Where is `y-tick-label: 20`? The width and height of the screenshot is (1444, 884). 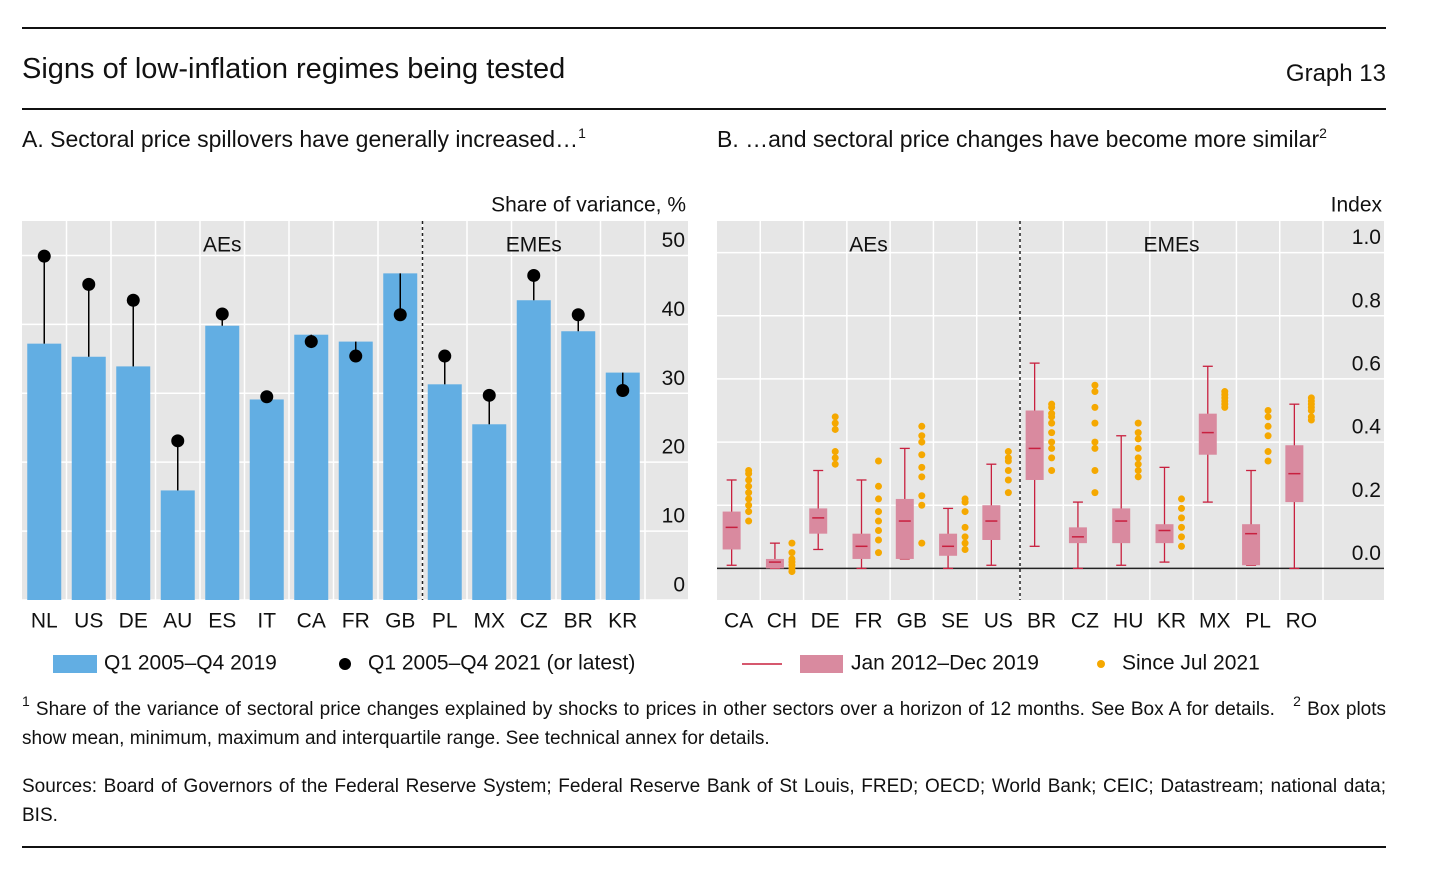
y-tick-label: 20 is located at coordinates (673, 447).